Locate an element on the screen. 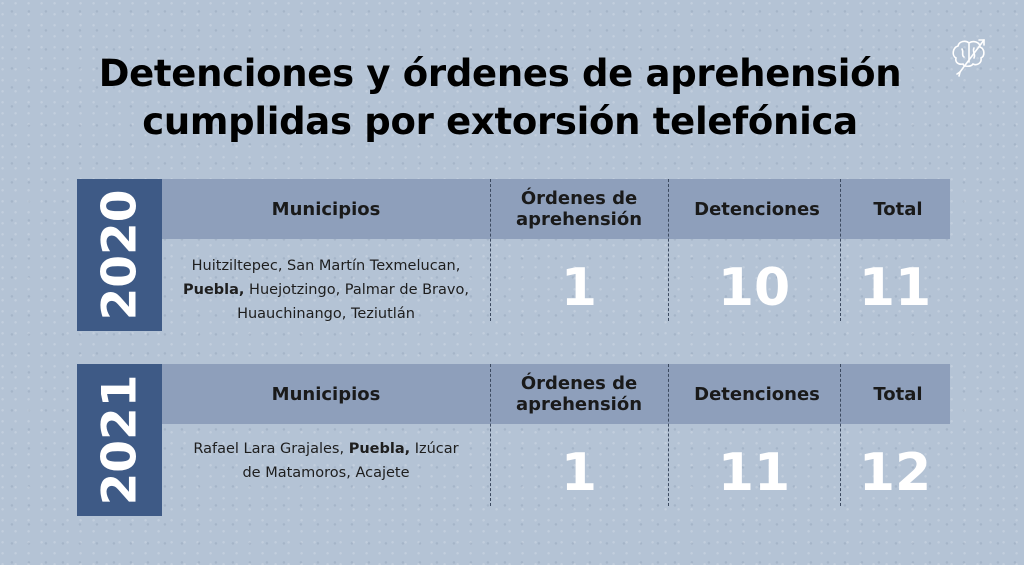 The width and height of the screenshot is (1024, 565). year-label: 2021 is located at coordinates (119, 440).